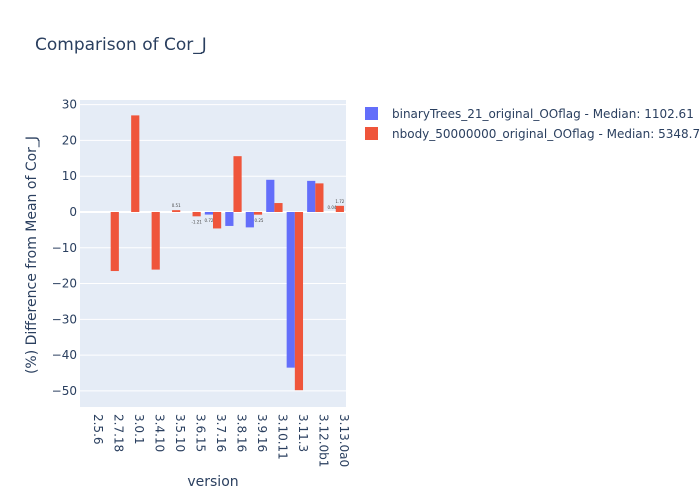  I want to click on x-tick-label: 2.7.18, so click(119, 433).